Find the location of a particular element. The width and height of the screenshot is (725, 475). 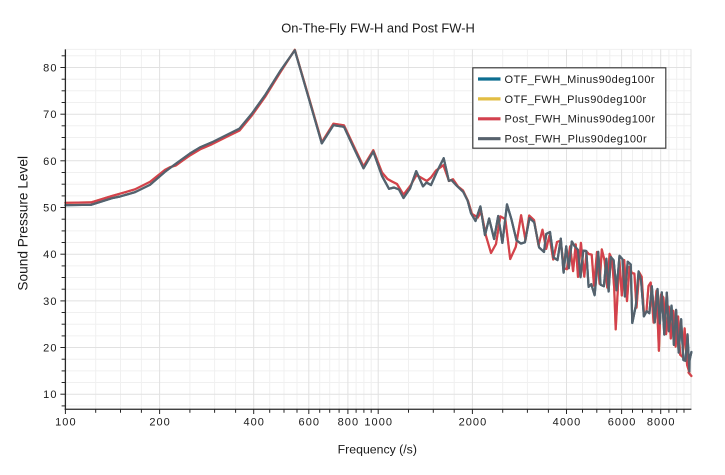

svg-text: 60 is located at coordinates (50, 162).